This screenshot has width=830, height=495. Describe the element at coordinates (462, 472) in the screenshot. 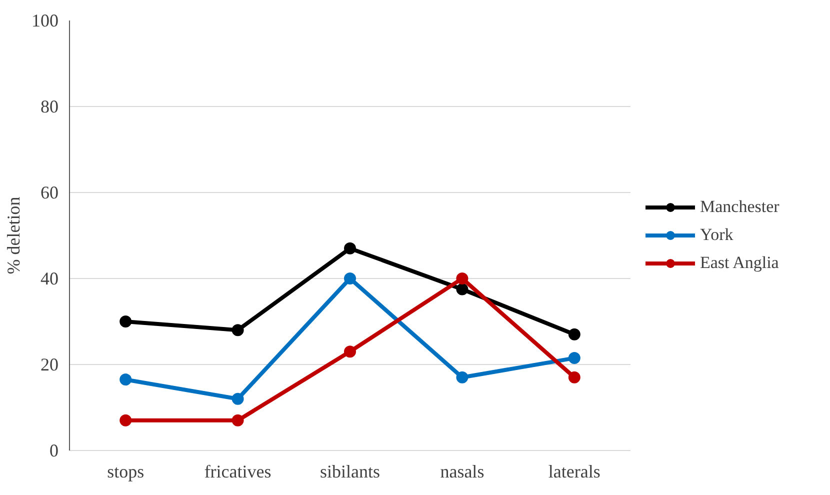

I see `x-tick-label: nasals` at that location.